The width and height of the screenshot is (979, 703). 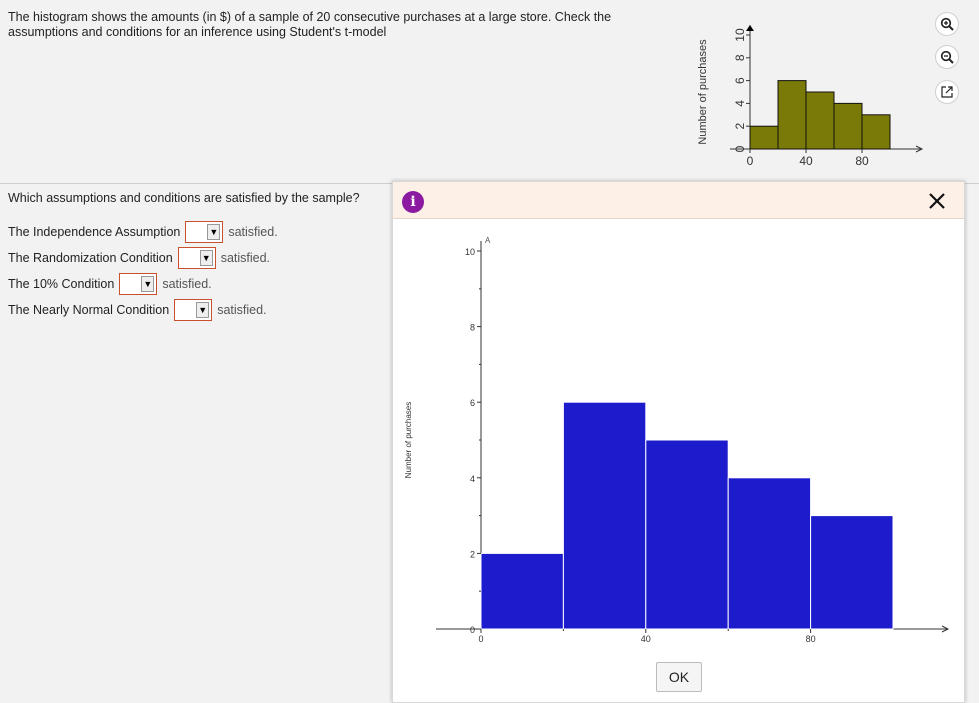 What do you see at coordinates (61, 284) in the screenshot?
I see `condition-label: The 10% Condition` at bounding box center [61, 284].